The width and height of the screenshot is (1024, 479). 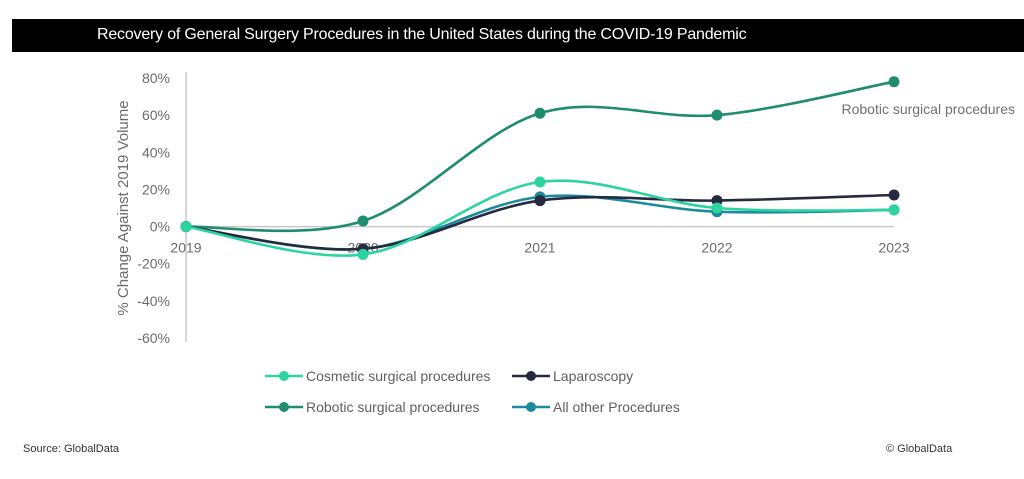 I want to click on y-tick-label: 60%, so click(x=156, y=115).